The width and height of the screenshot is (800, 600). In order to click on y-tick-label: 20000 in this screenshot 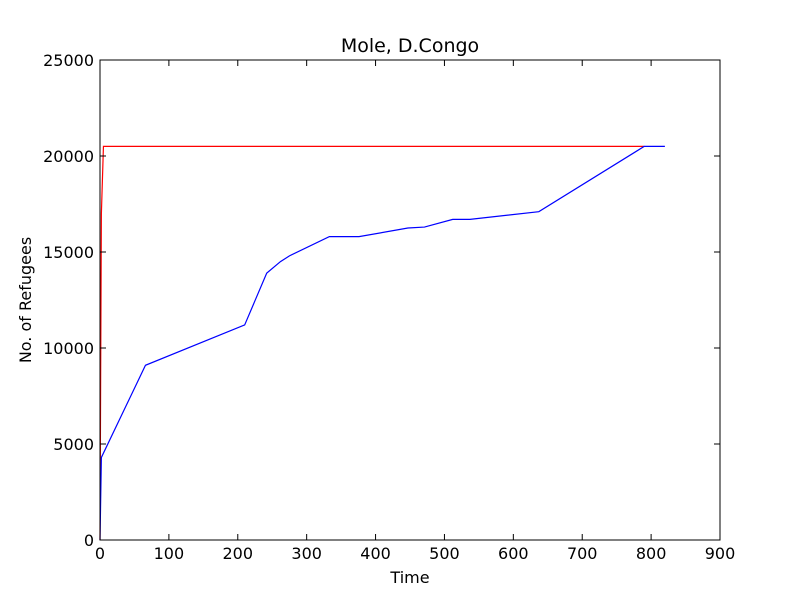, I will do `click(68, 156)`.